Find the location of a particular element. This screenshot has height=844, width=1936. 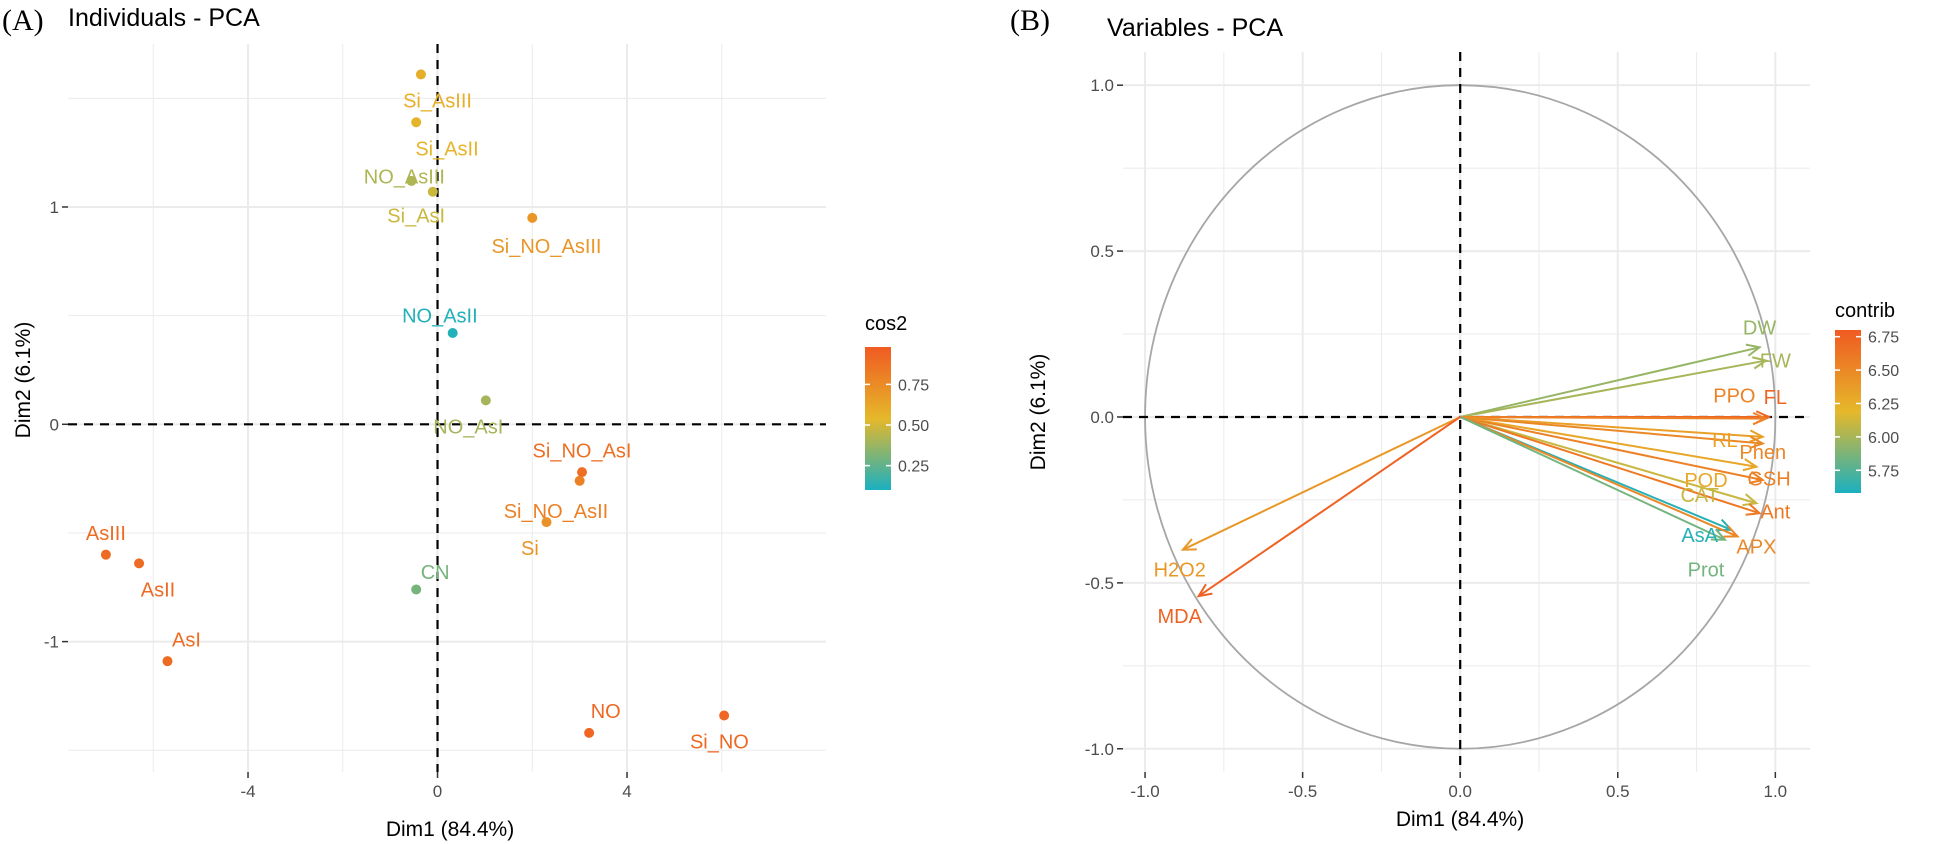

vector-label-phen: Phen is located at coordinates (1762, 453).